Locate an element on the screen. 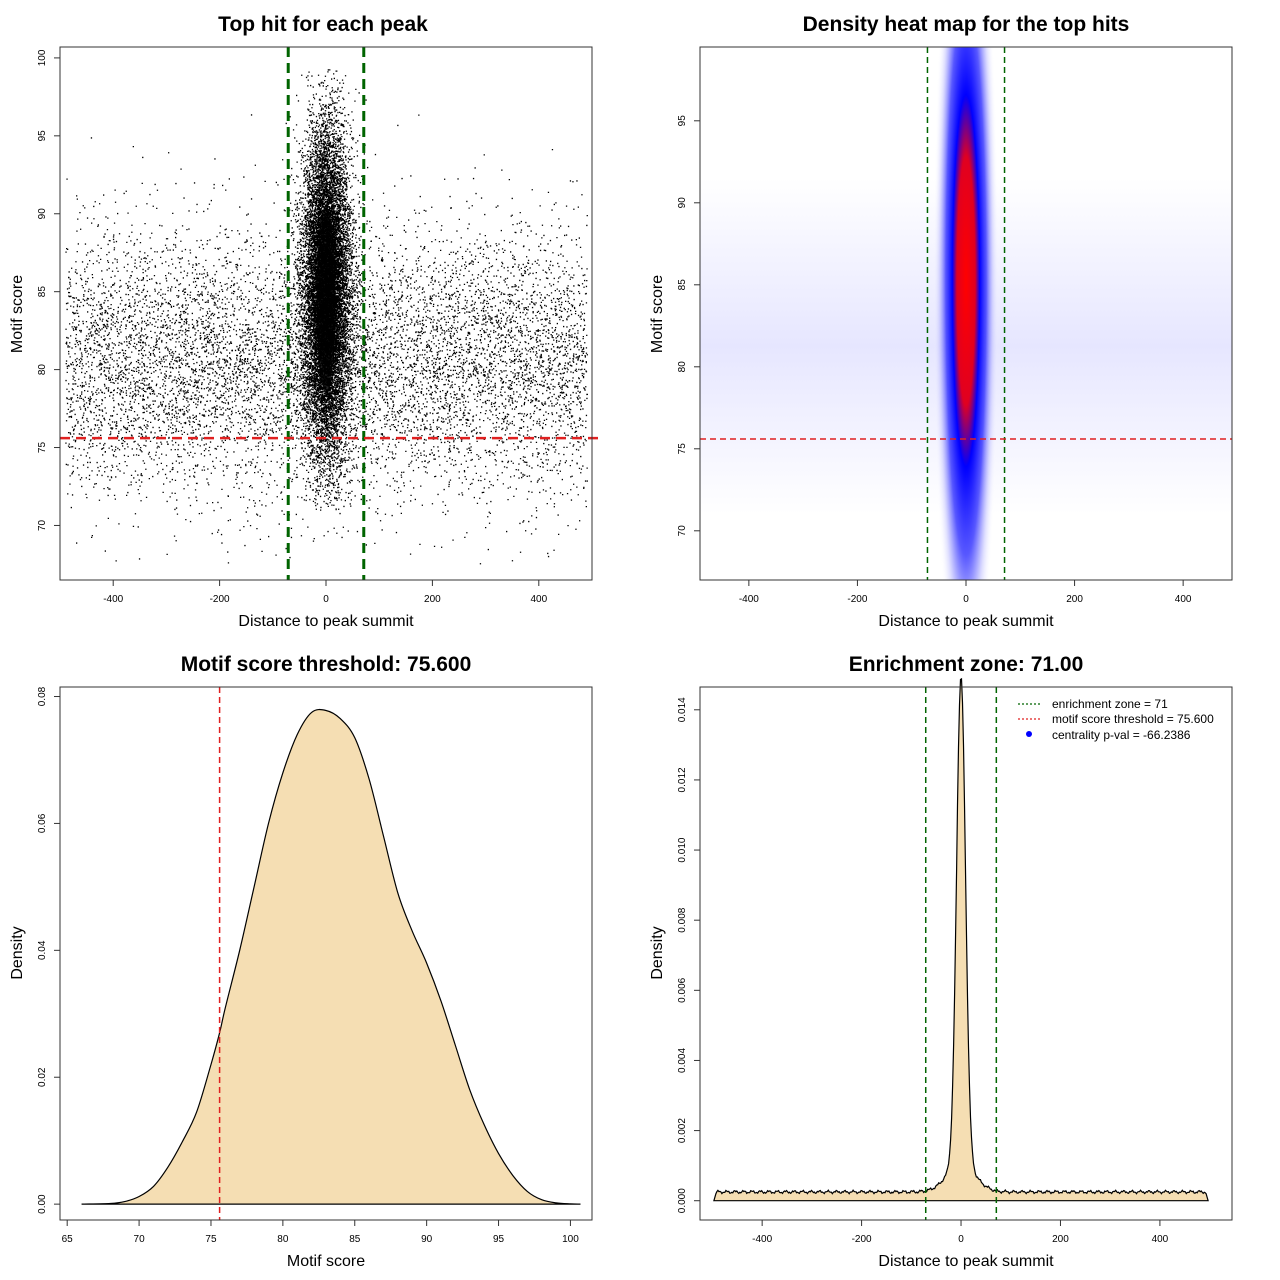 Image resolution: width=1280 pixels, height=1280 pixels. scatter-dense-core is located at coordinates (326, 299).